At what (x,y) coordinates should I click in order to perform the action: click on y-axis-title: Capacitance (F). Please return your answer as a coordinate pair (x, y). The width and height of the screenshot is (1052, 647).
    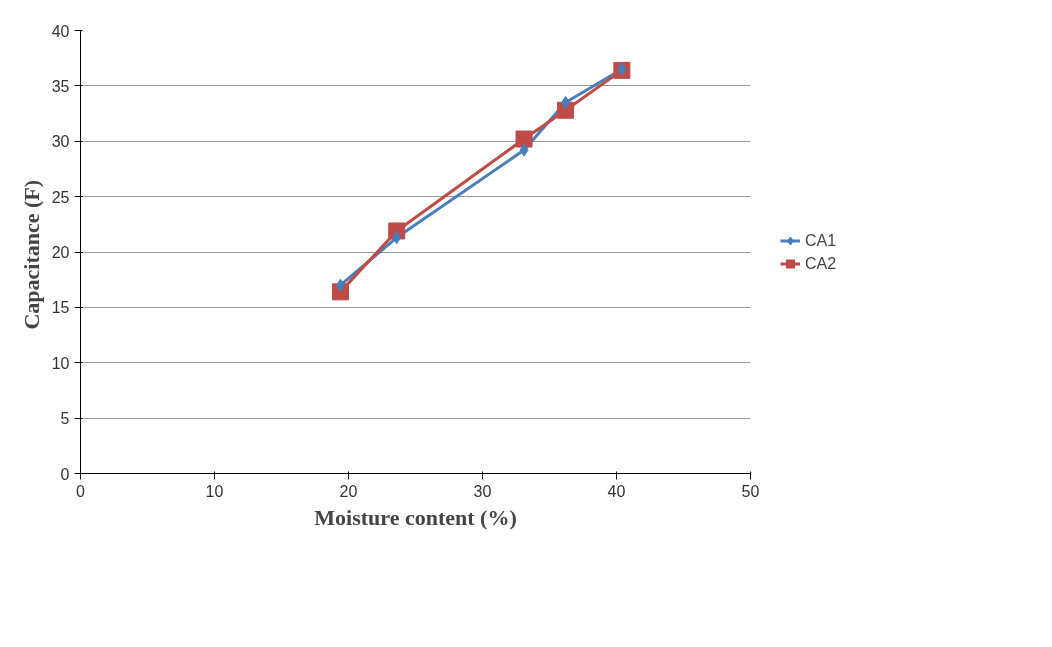
    Looking at the image, I should click on (31, 254).